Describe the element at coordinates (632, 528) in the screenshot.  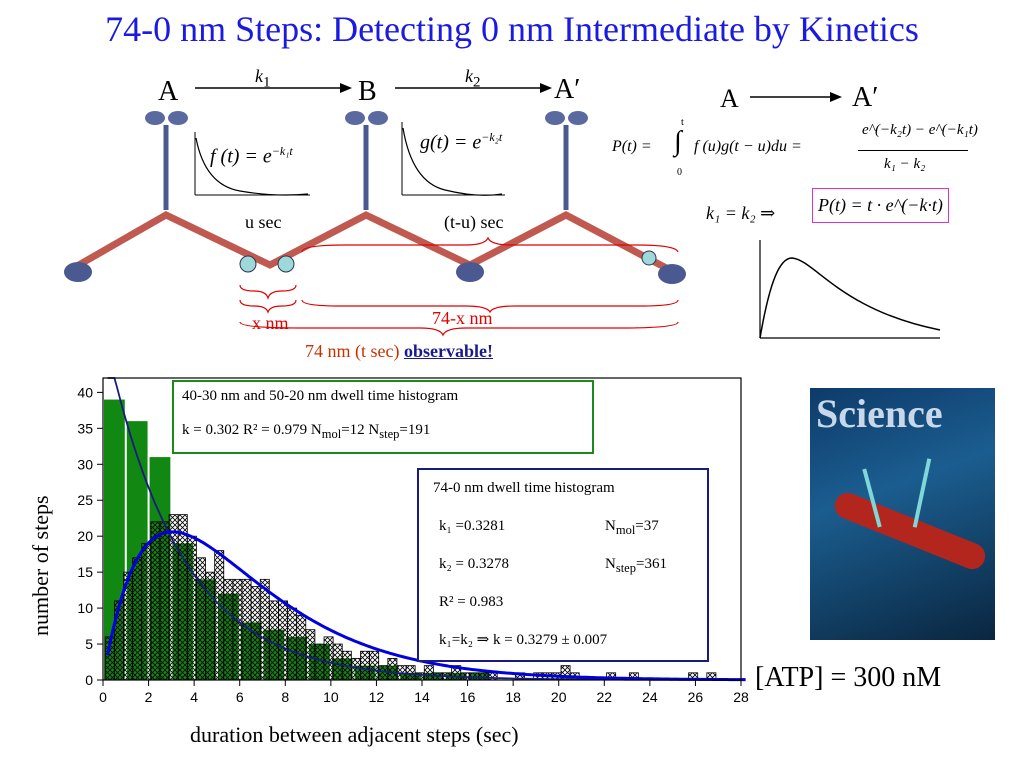
I see `legend-navy-nmol: Nmol=37` at that location.